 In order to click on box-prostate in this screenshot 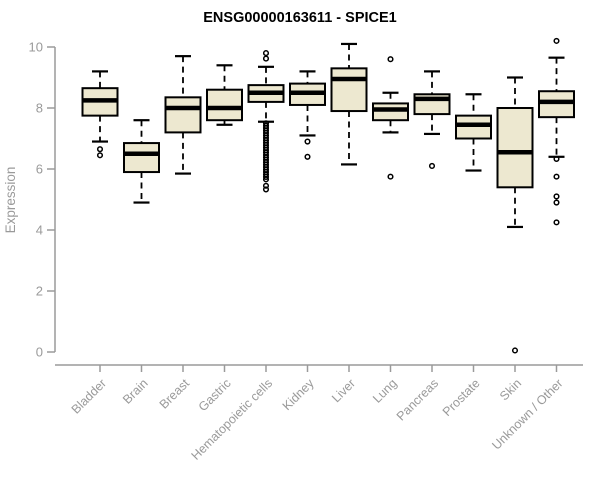, I will do `click(473, 127)`.